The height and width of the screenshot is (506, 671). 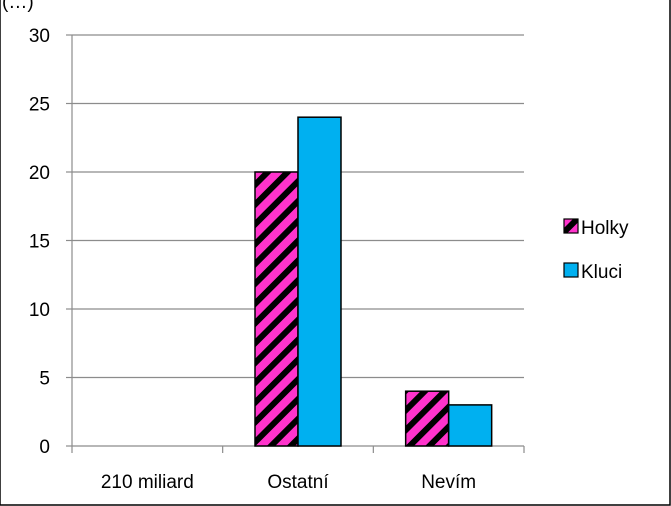 What do you see at coordinates (298, 482) in the screenshot?
I see `x-tick-label: Ostatní` at bounding box center [298, 482].